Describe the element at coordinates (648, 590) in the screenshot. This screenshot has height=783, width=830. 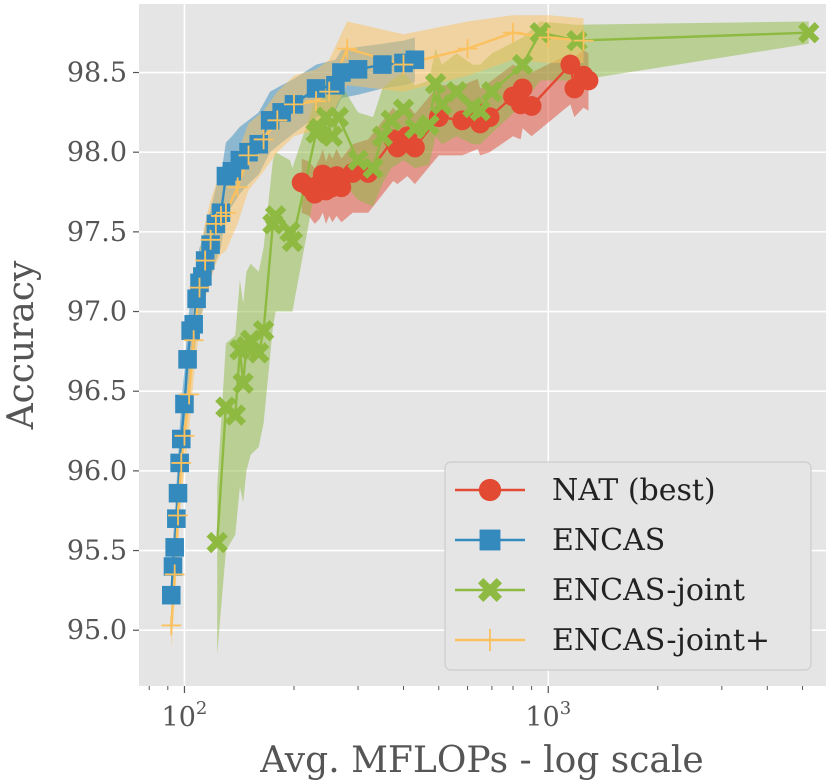
I see `legend-label-encas-joint: ENCAS-joint` at that location.